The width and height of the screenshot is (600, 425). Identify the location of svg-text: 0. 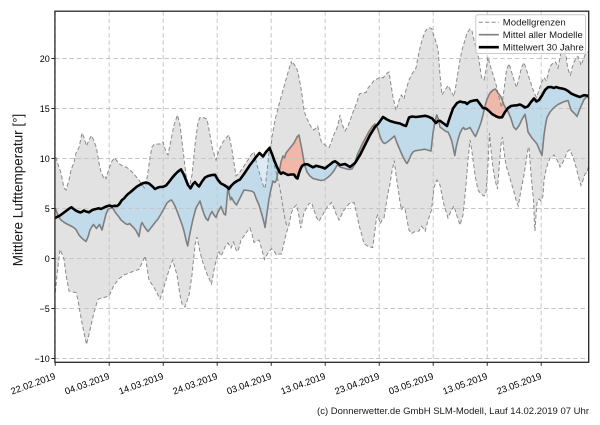
(47, 259).